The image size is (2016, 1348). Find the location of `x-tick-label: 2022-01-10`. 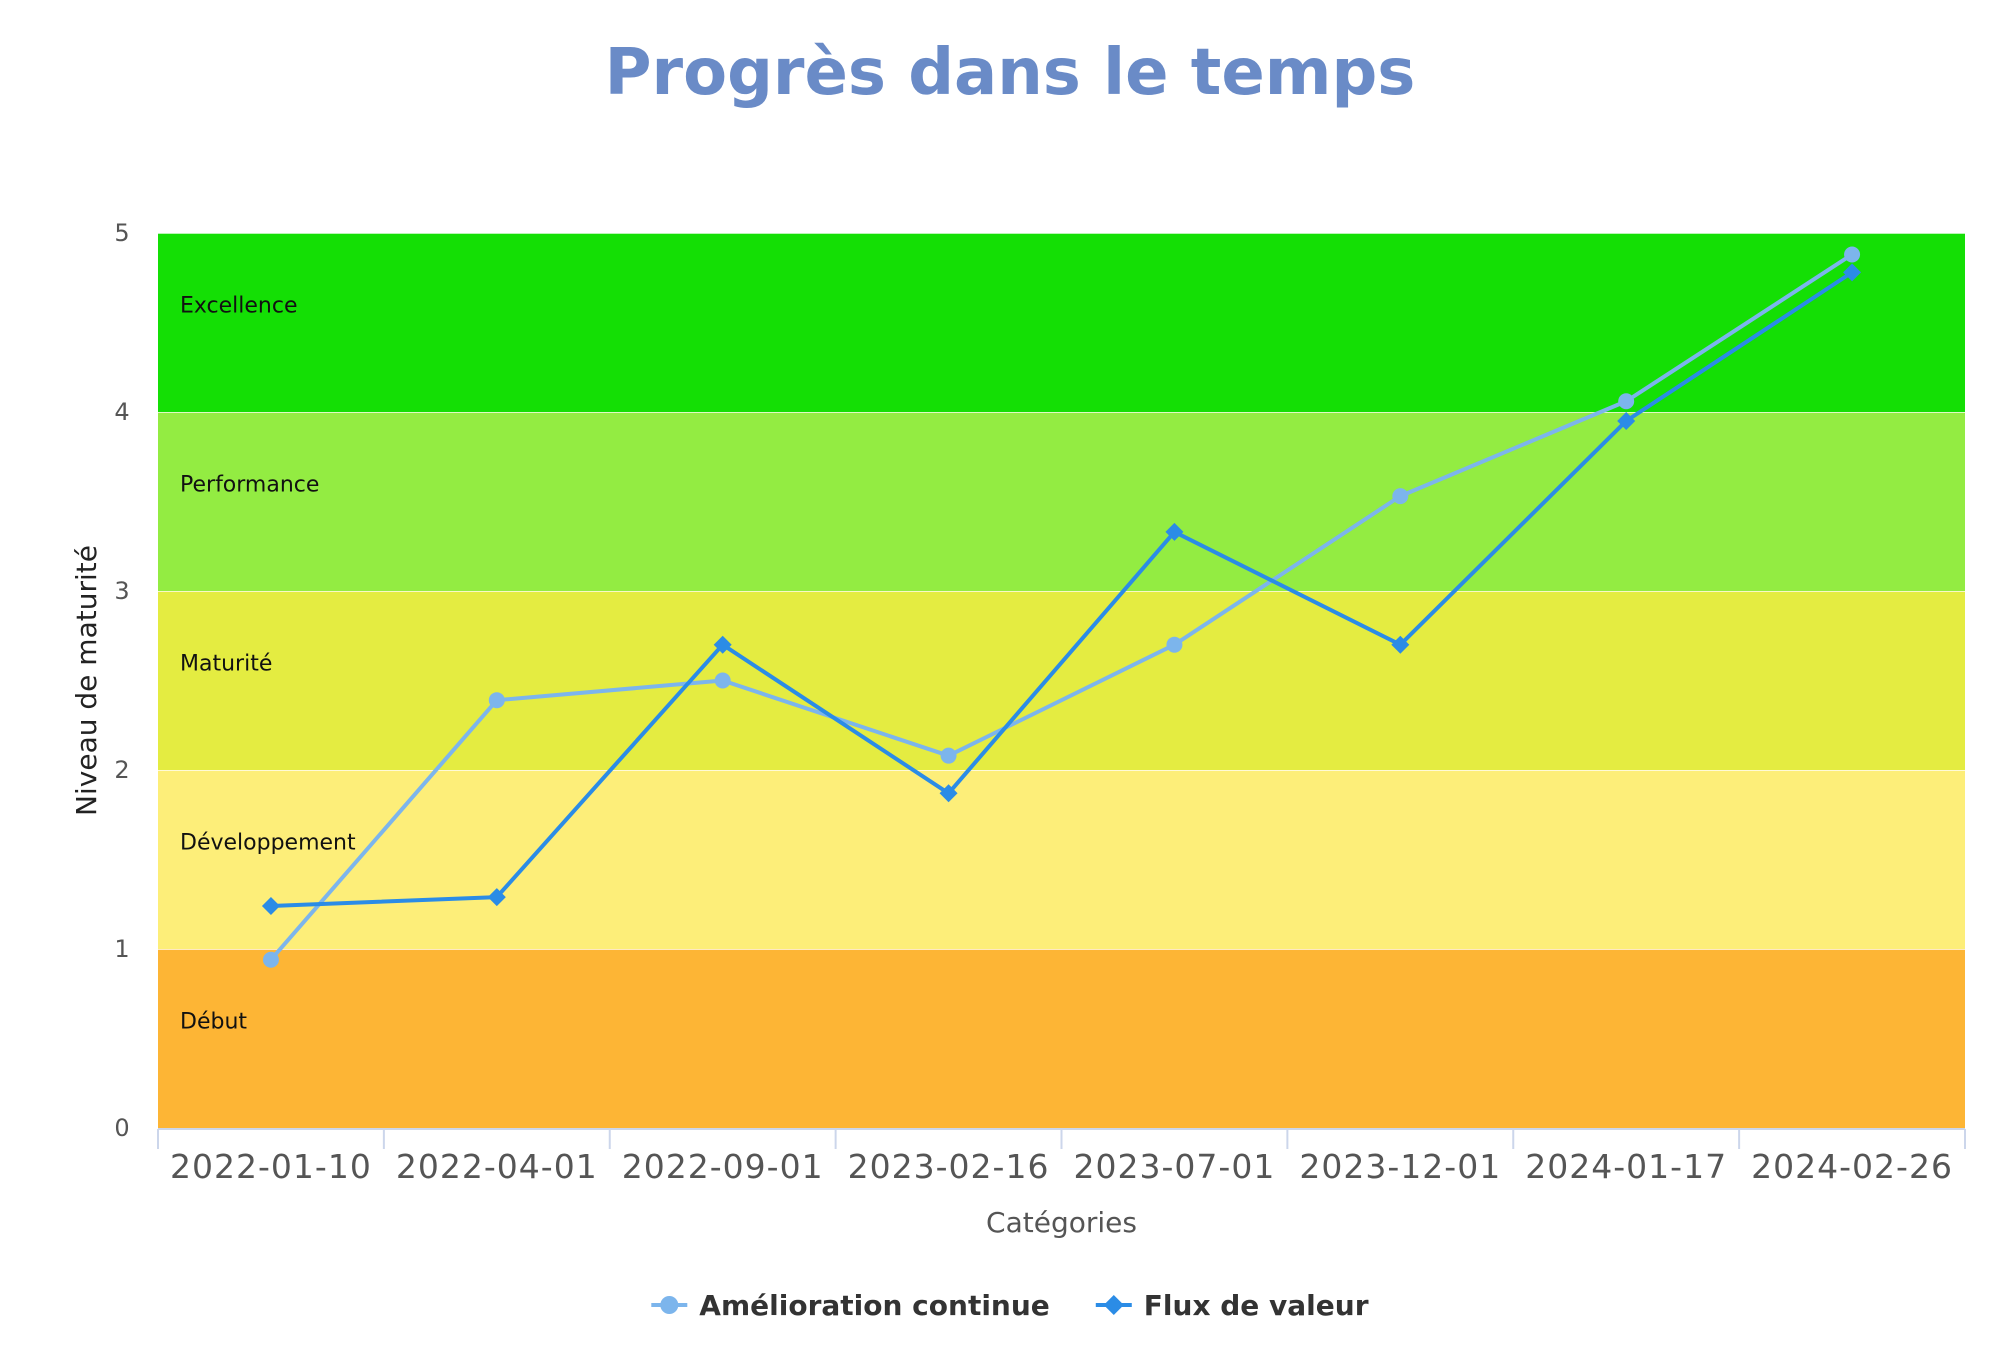

x-tick-label: 2022-01-10 is located at coordinates (271, 1166).